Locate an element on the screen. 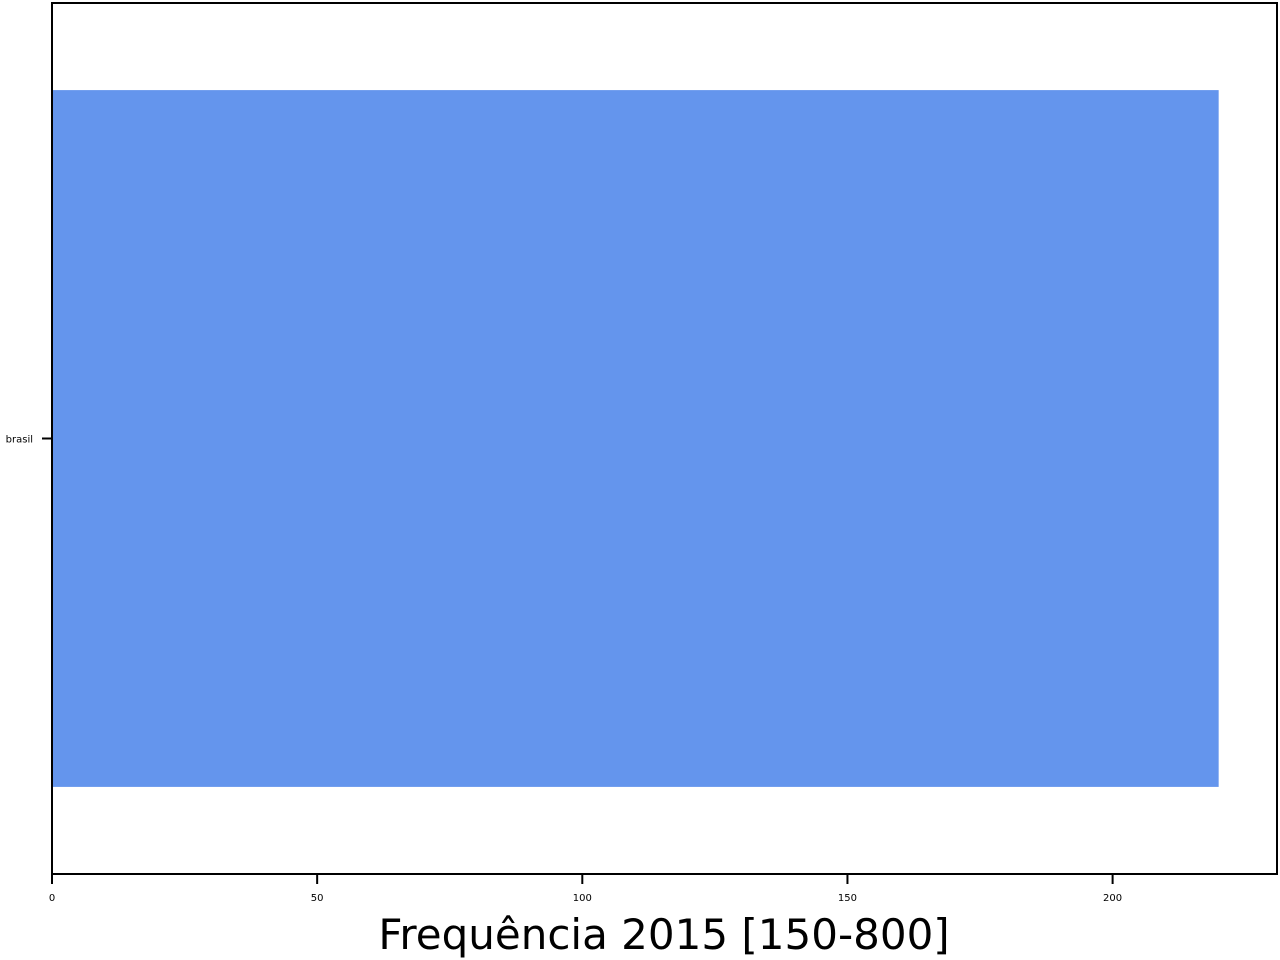  x-tick-label: 0 is located at coordinates (52, 898).